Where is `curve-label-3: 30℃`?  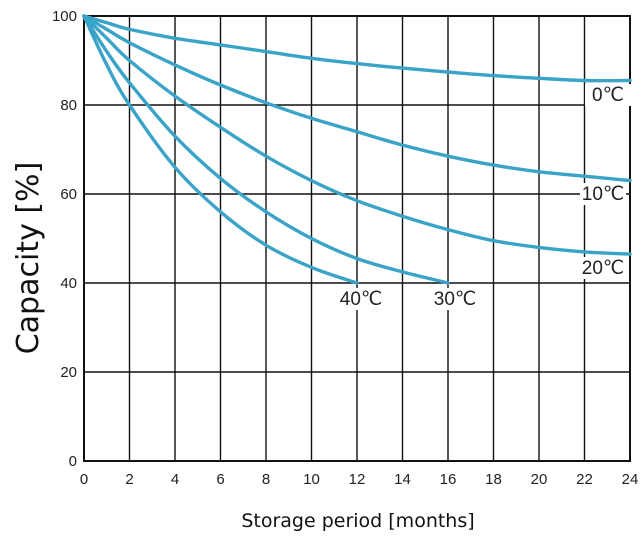
curve-label-3: 30℃ is located at coordinates (455, 299).